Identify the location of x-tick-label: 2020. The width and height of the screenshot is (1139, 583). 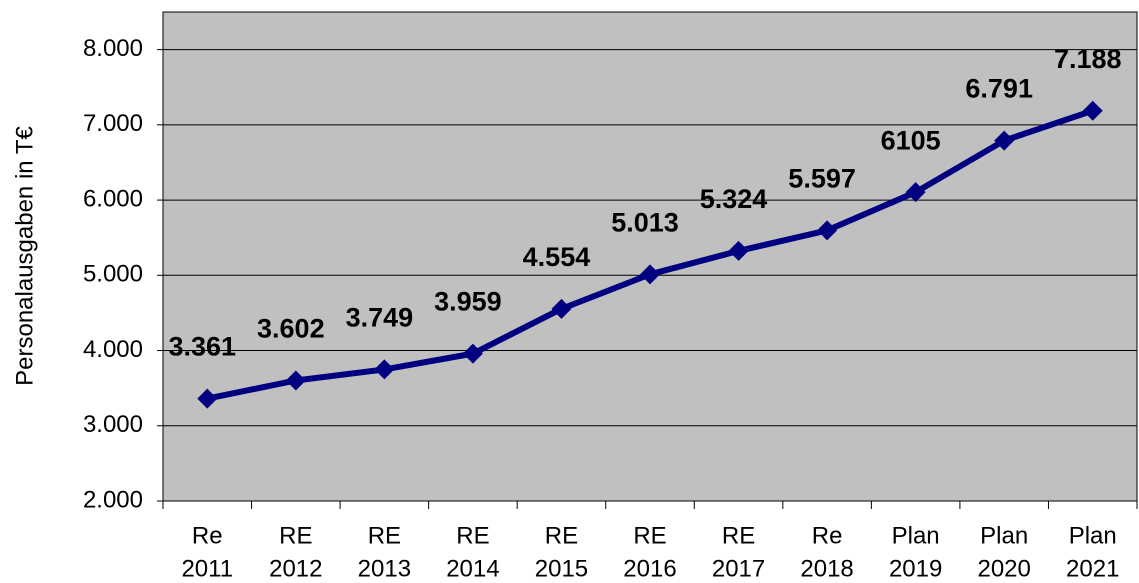
(1003, 568).